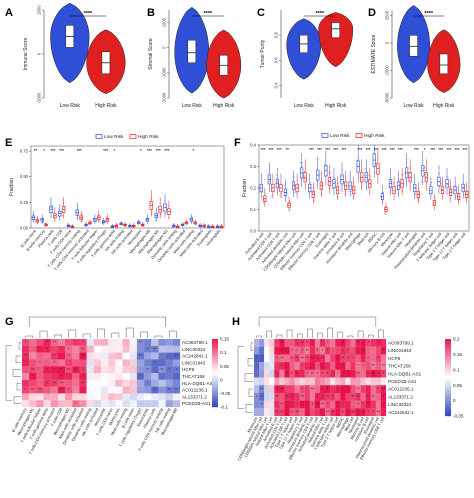  What do you see at coordinates (359, 135) in the screenshot?
I see `legend-swatch-high` at bounding box center [359, 135].